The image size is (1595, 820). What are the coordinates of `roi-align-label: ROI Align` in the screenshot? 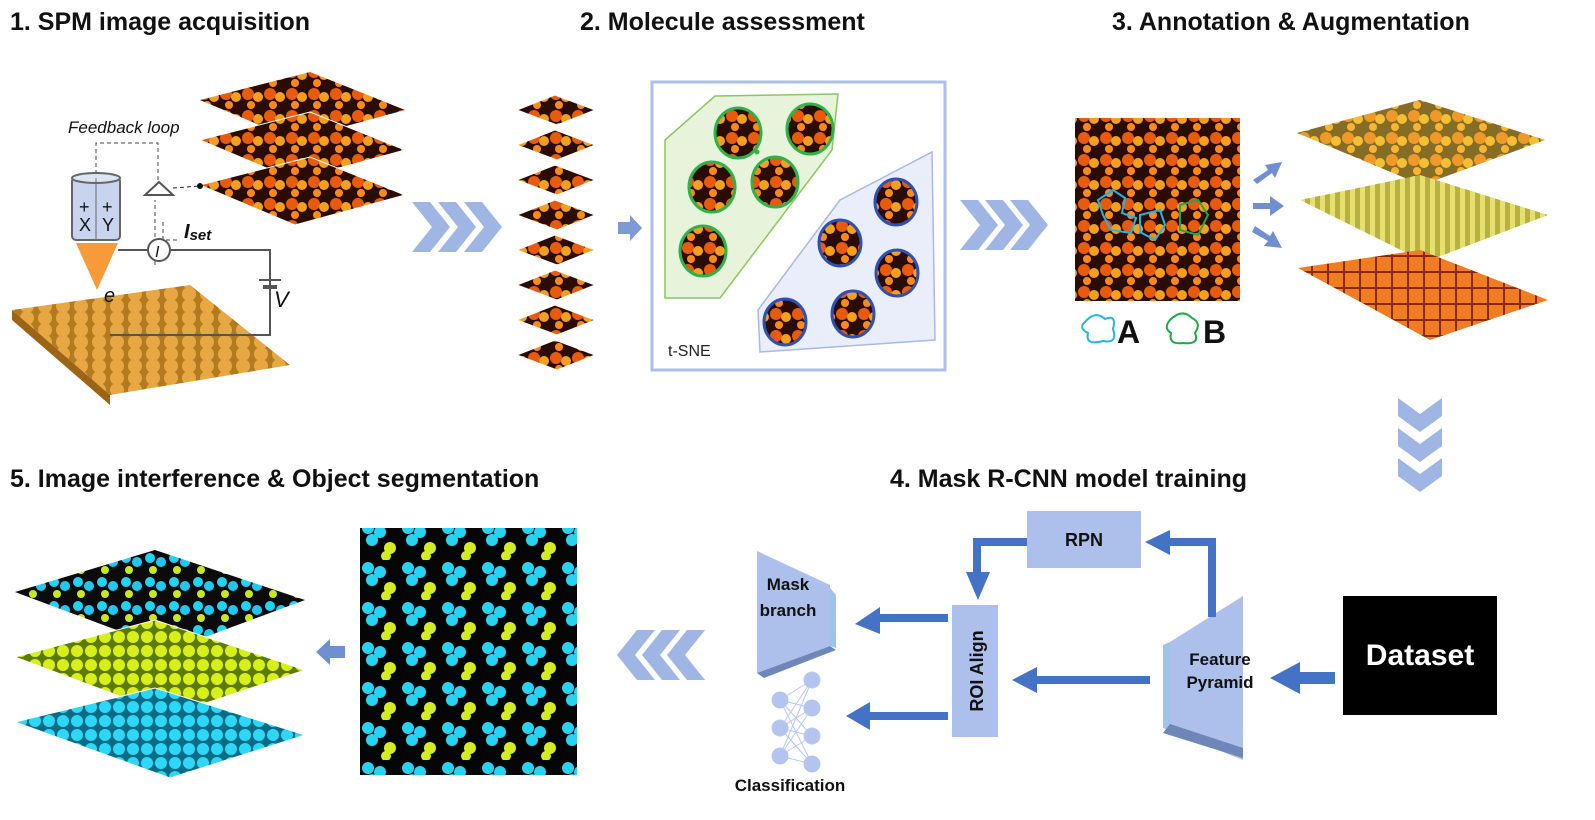 It's located at (977, 670).